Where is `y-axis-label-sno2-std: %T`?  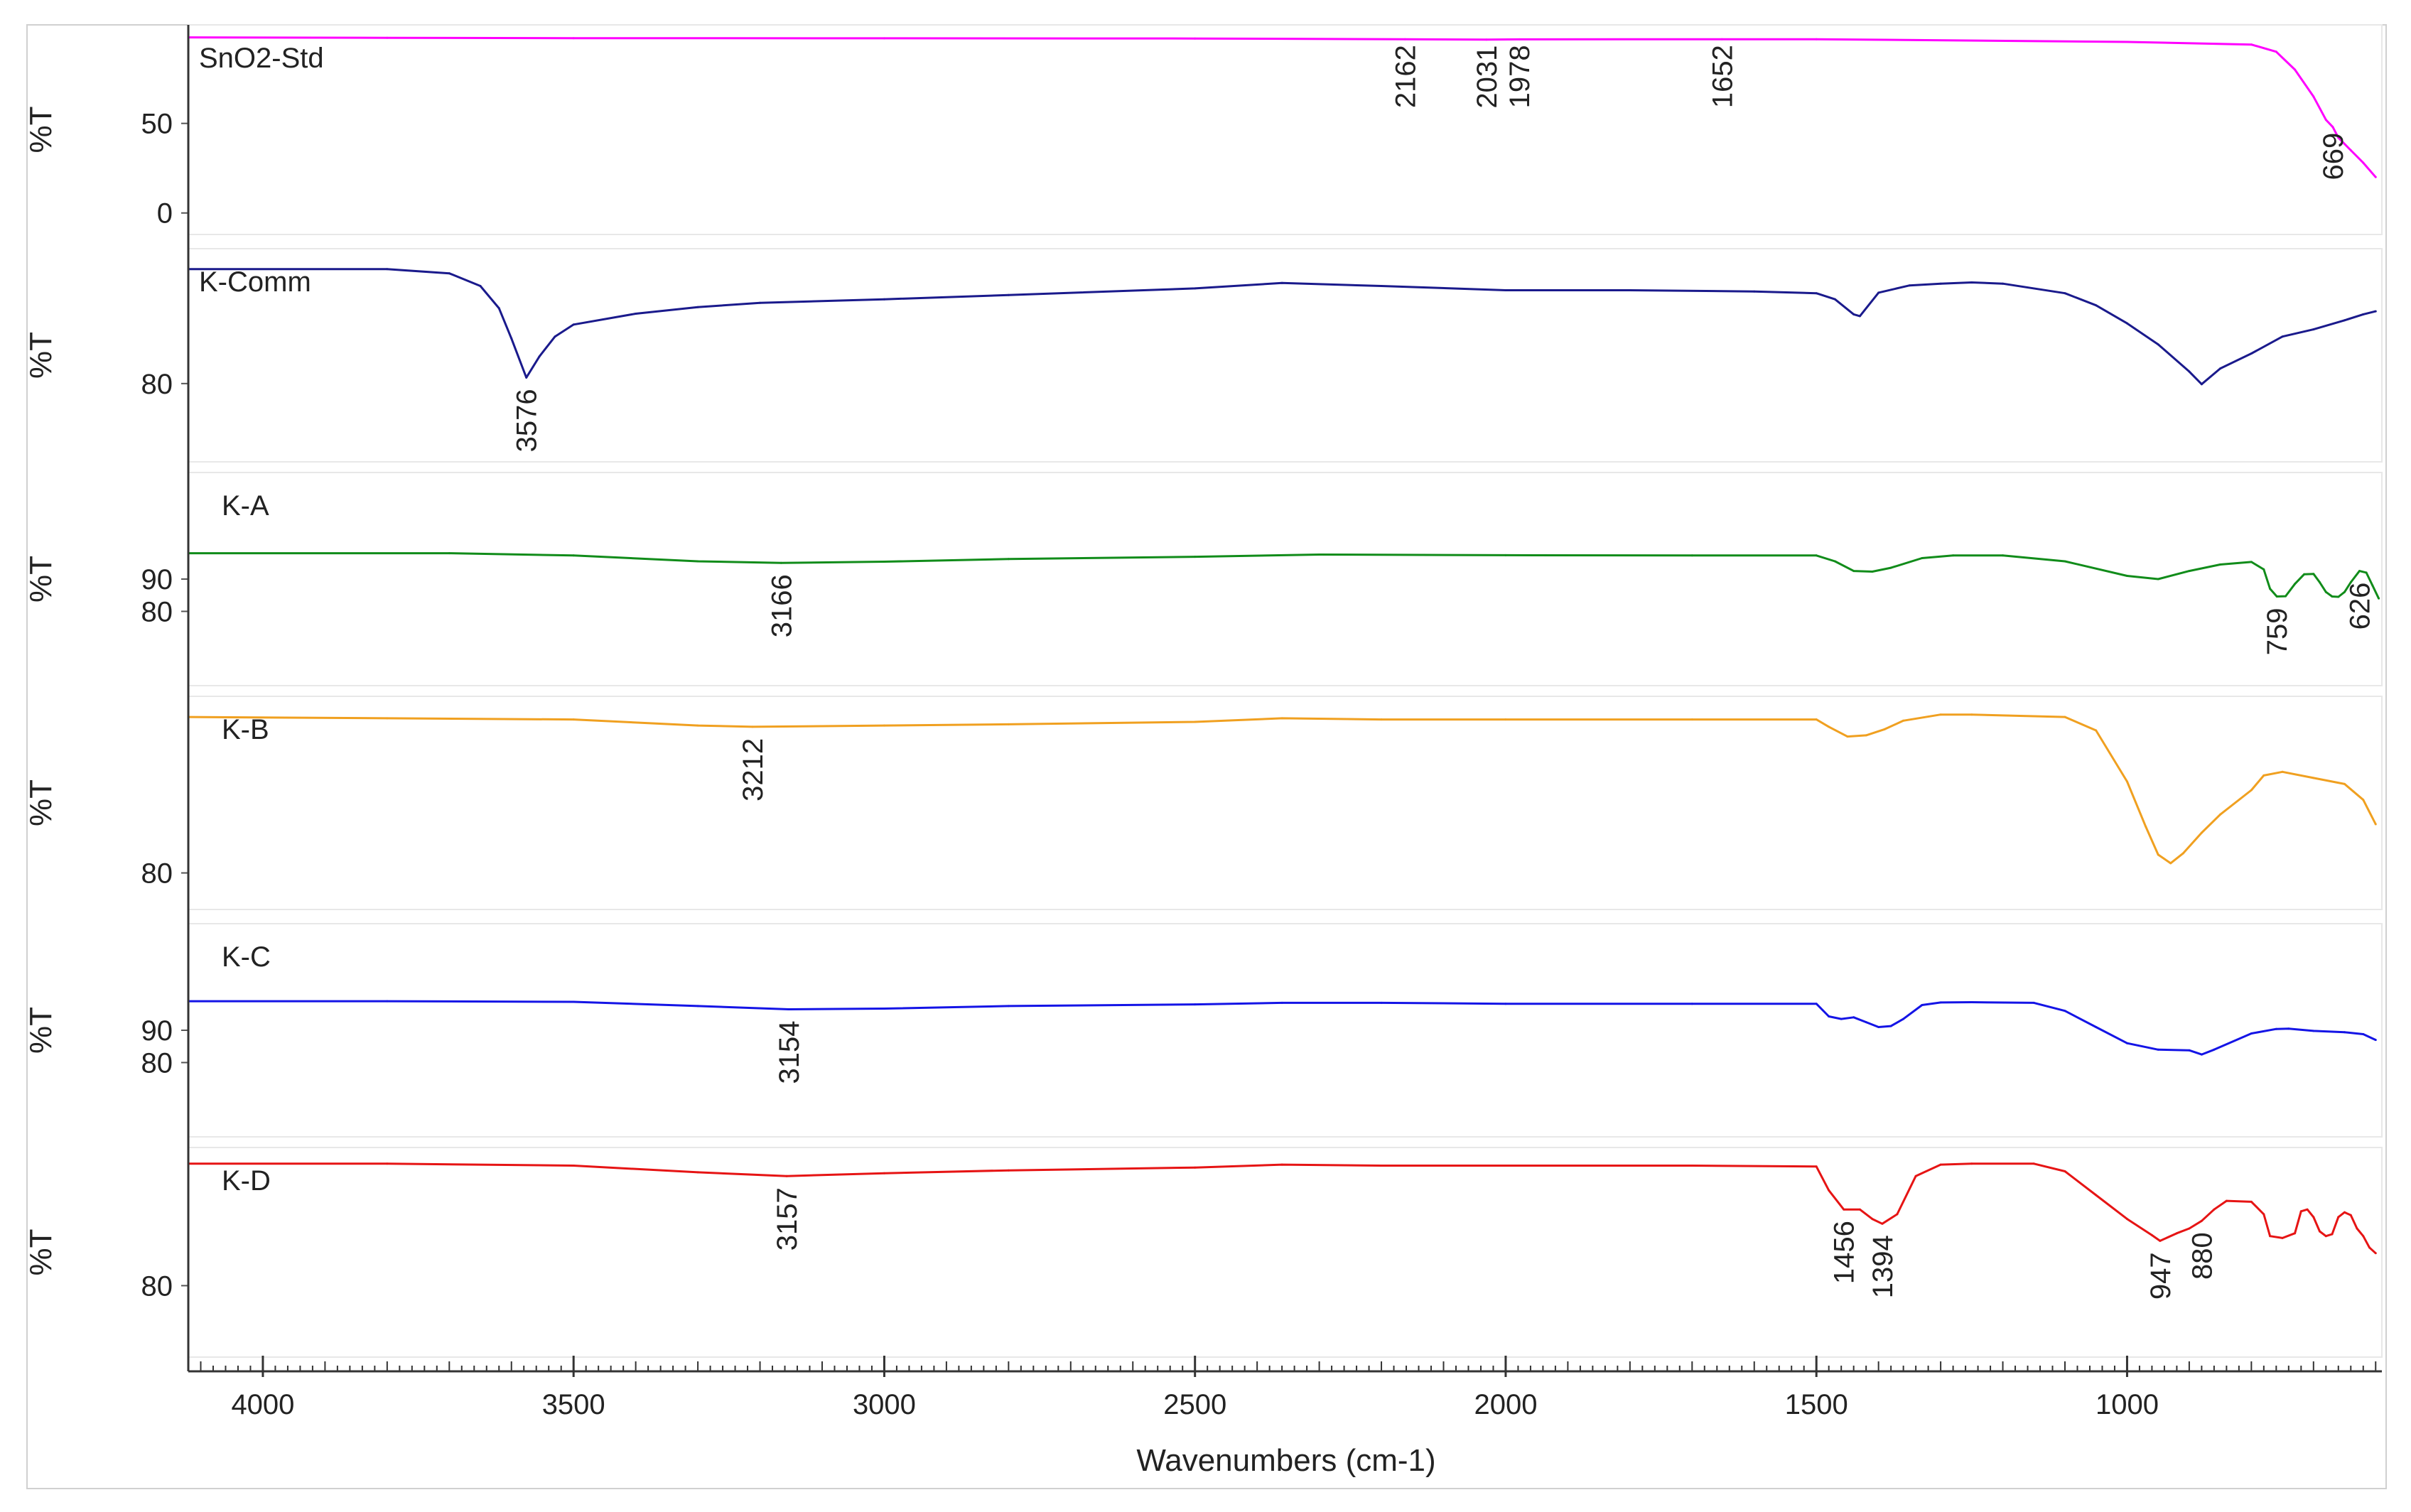 y-axis-label-sno2-std: %T is located at coordinates (40, 130).